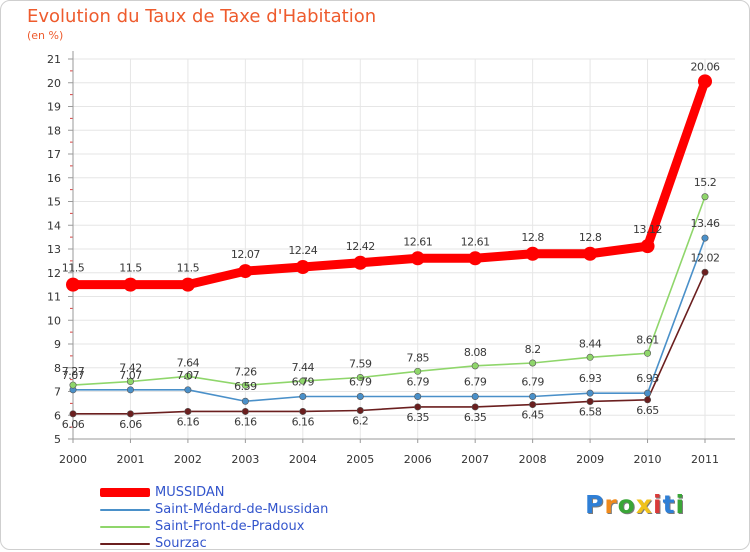  I want to click on data-label: 12.42, so click(360, 246).